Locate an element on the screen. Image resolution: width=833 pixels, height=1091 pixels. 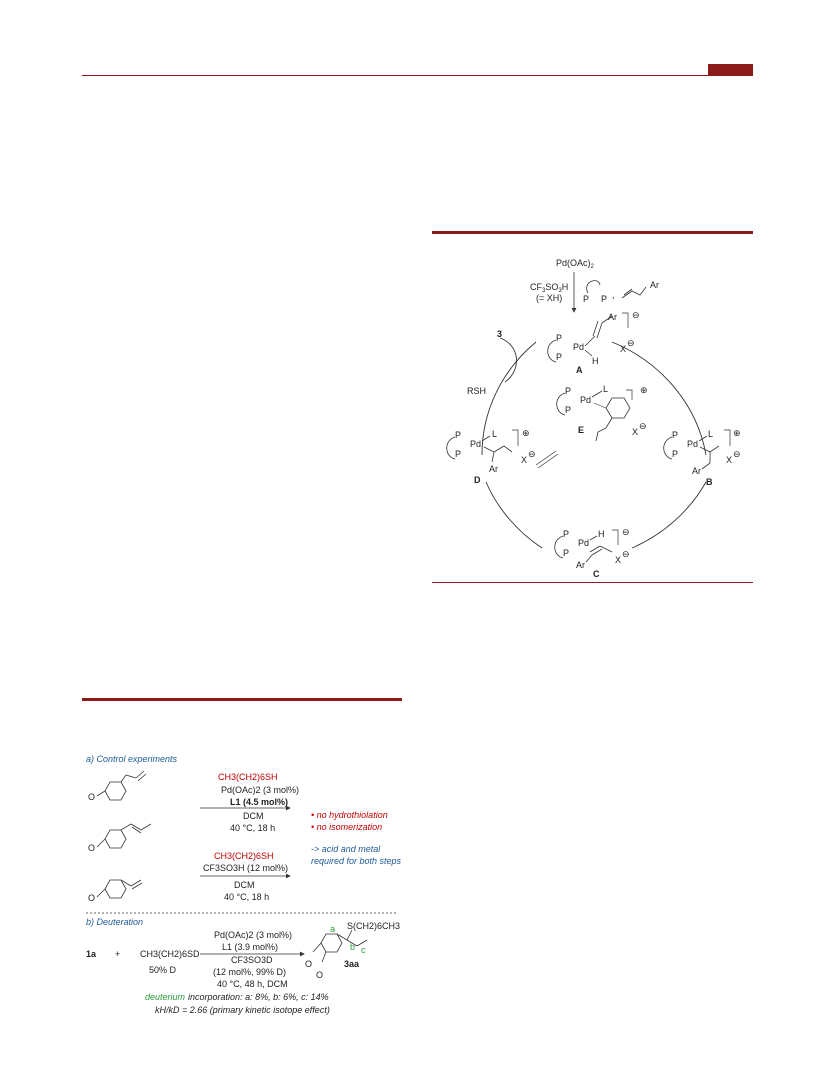
d-cond-line4: (12 mol%, 99% D) is located at coordinates (249, 972).